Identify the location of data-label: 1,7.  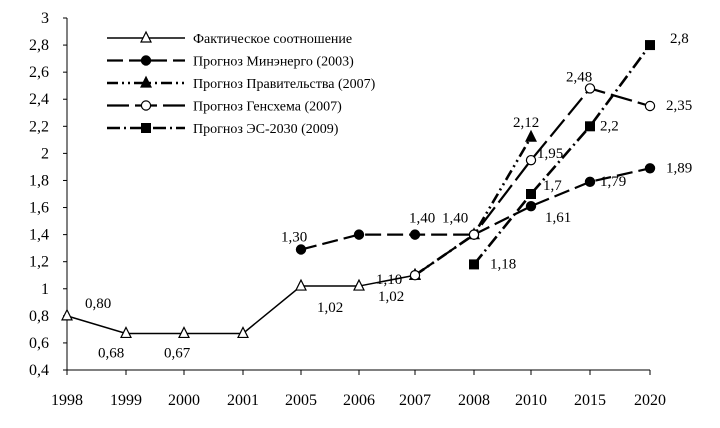
(552, 186).